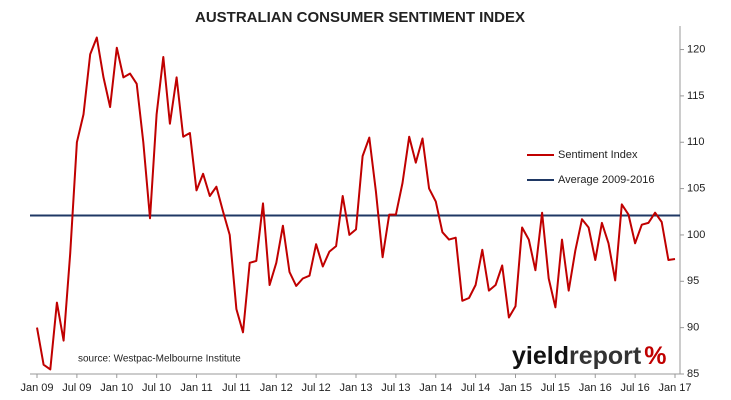  Describe the element at coordinates (196, 388) in the screenshot. I see `x-tick-label: Jan 11` at that location.